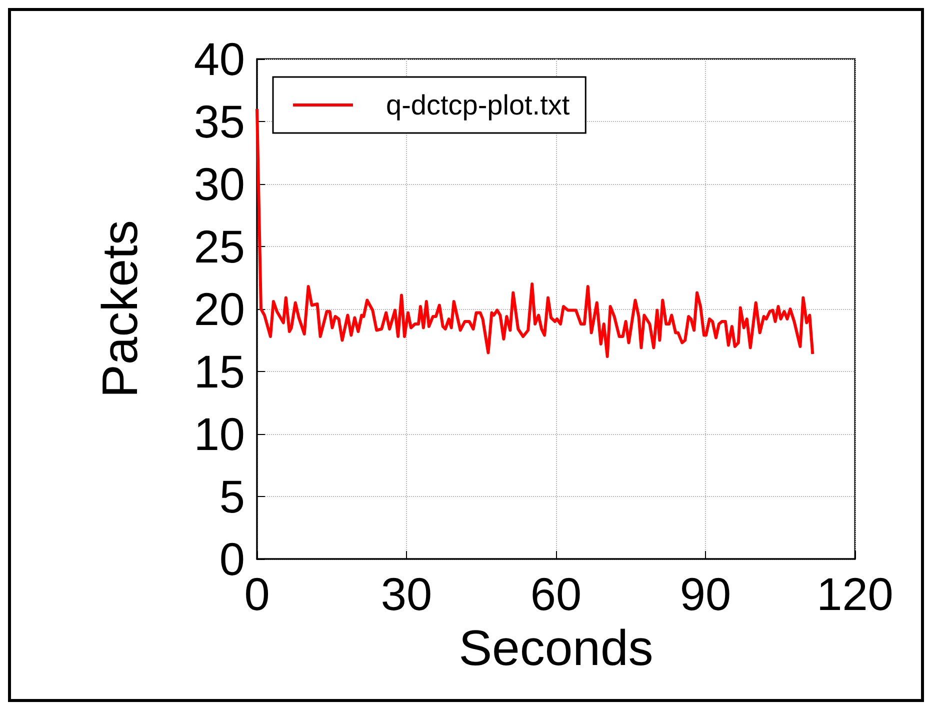 This screenshot has width=932, height=710. Describe the element at coordinates (219, 246) in the screenshot. I see `y-tick-label: 25` at that location.